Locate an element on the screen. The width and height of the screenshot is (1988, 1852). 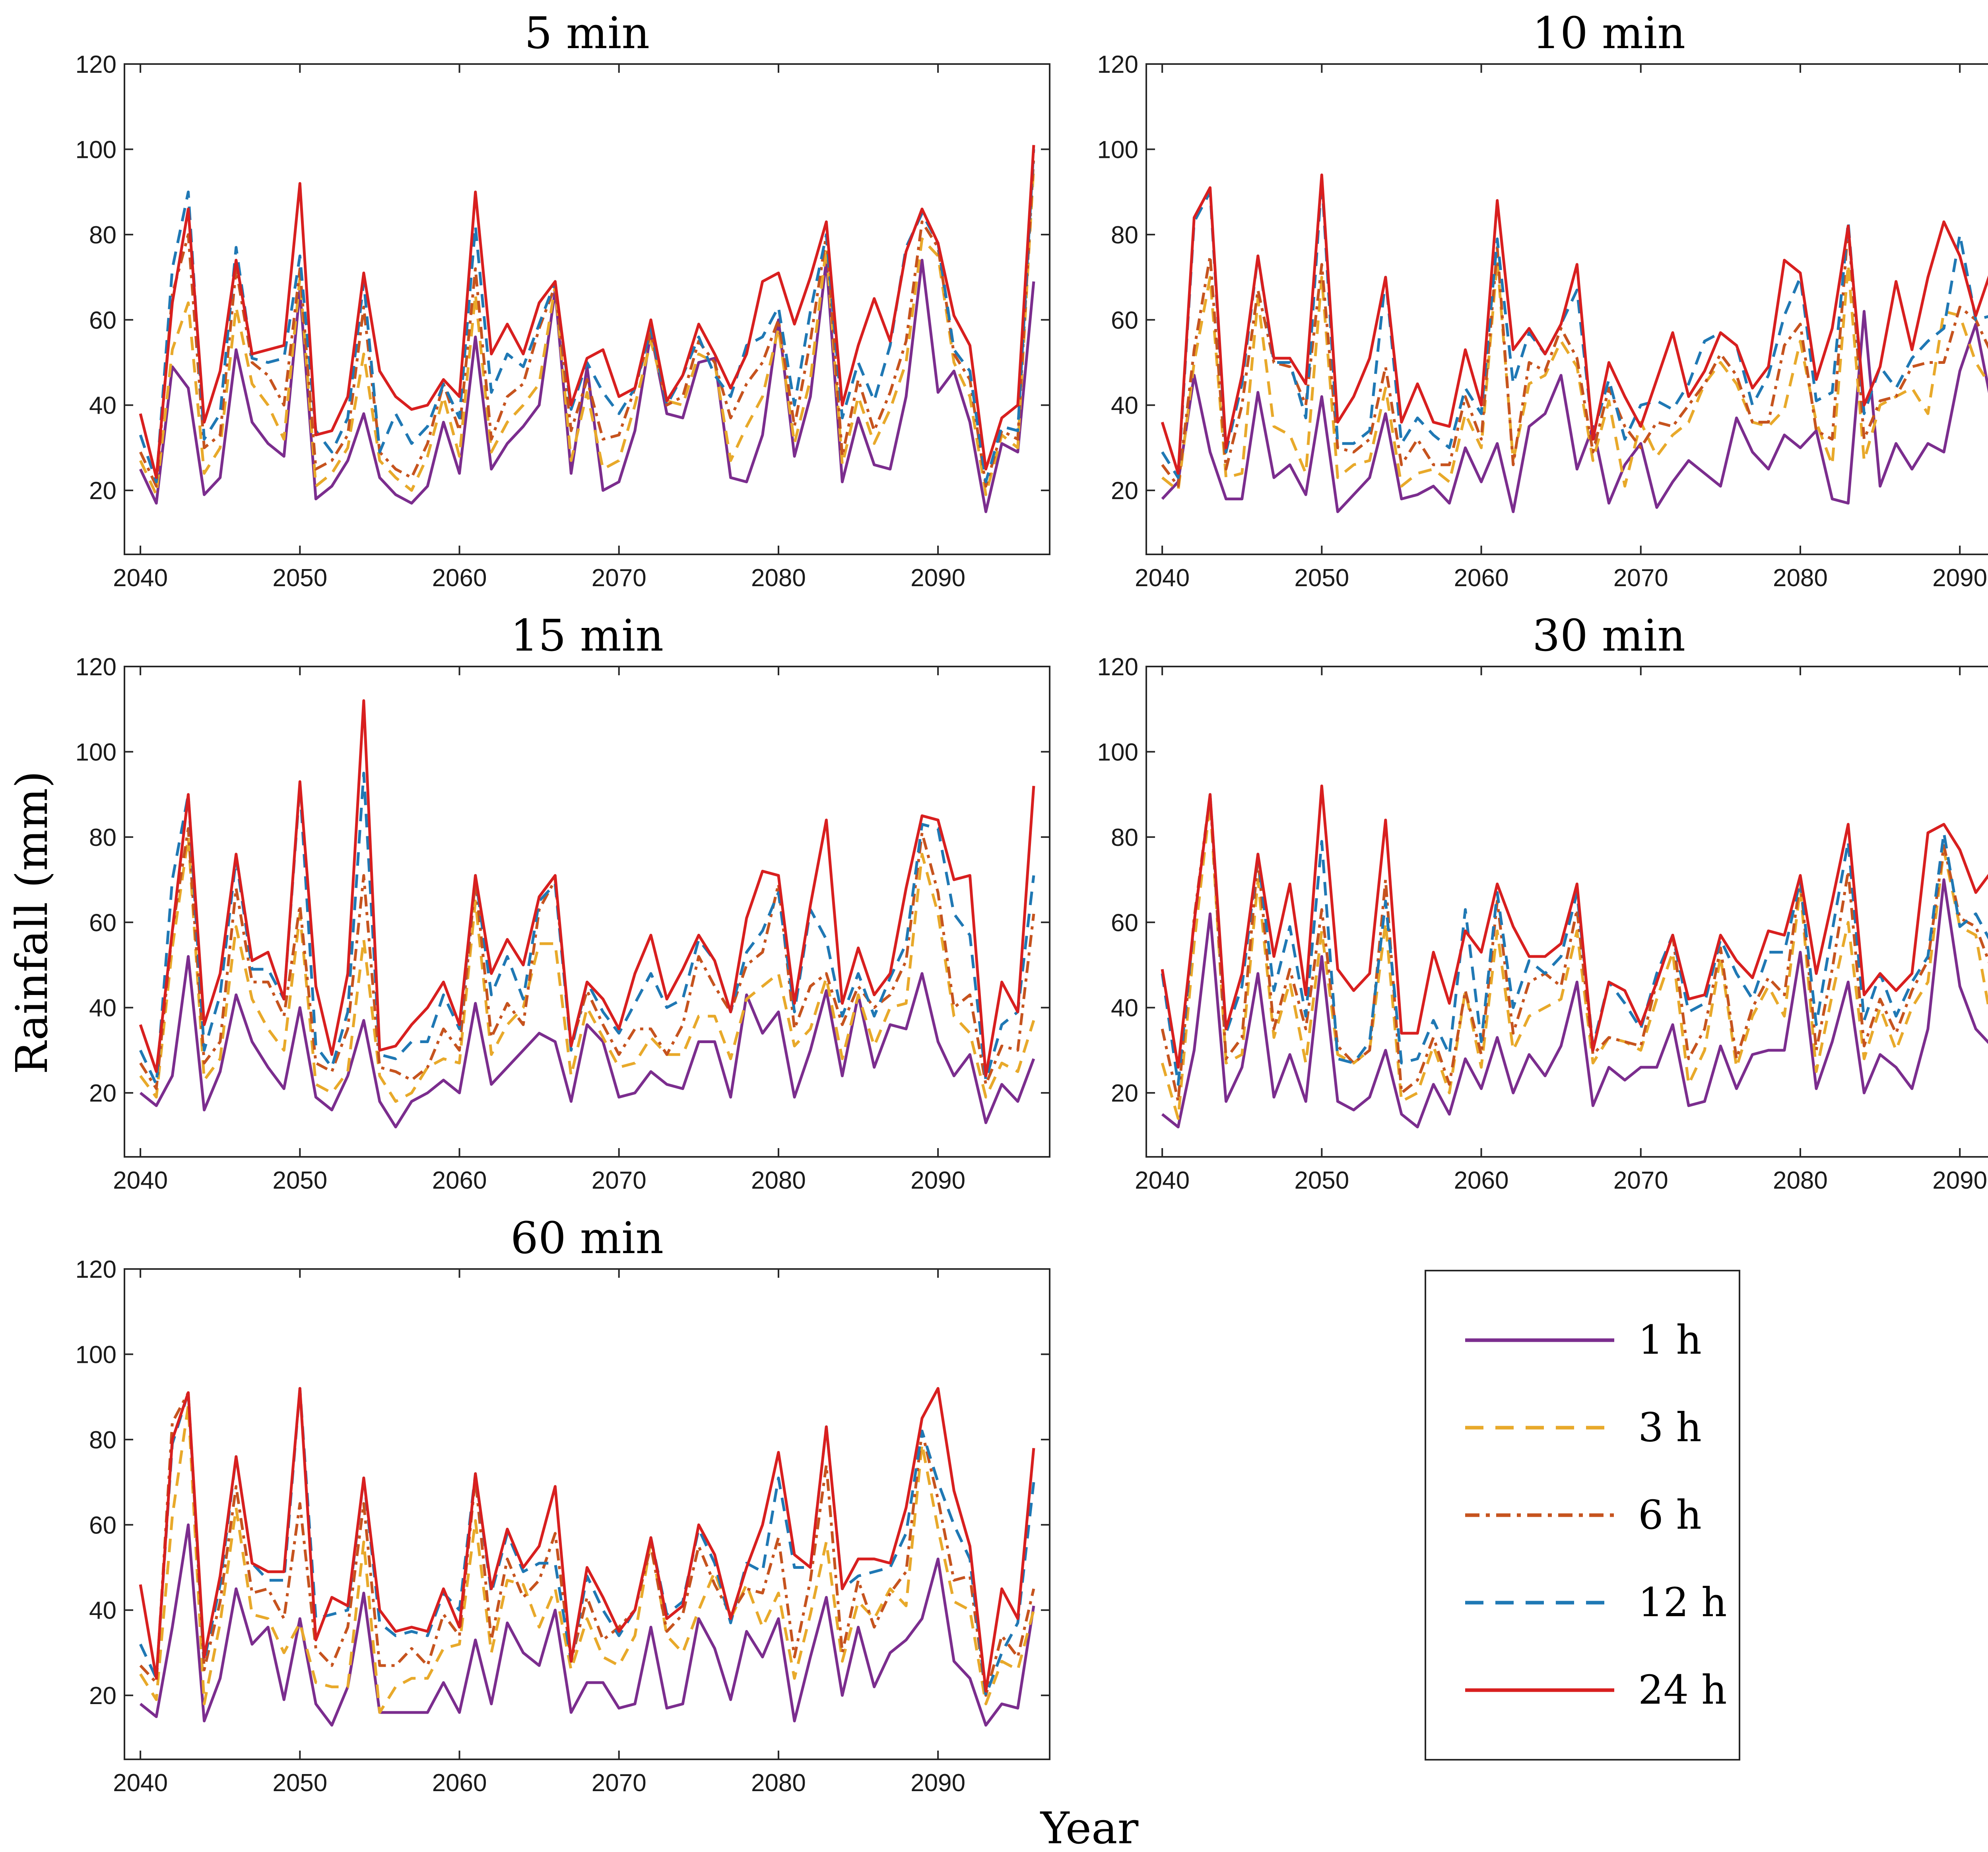
legend: 1 h 3 h 6 h 12 h 24 h is located at coordinates (1582, 1515).